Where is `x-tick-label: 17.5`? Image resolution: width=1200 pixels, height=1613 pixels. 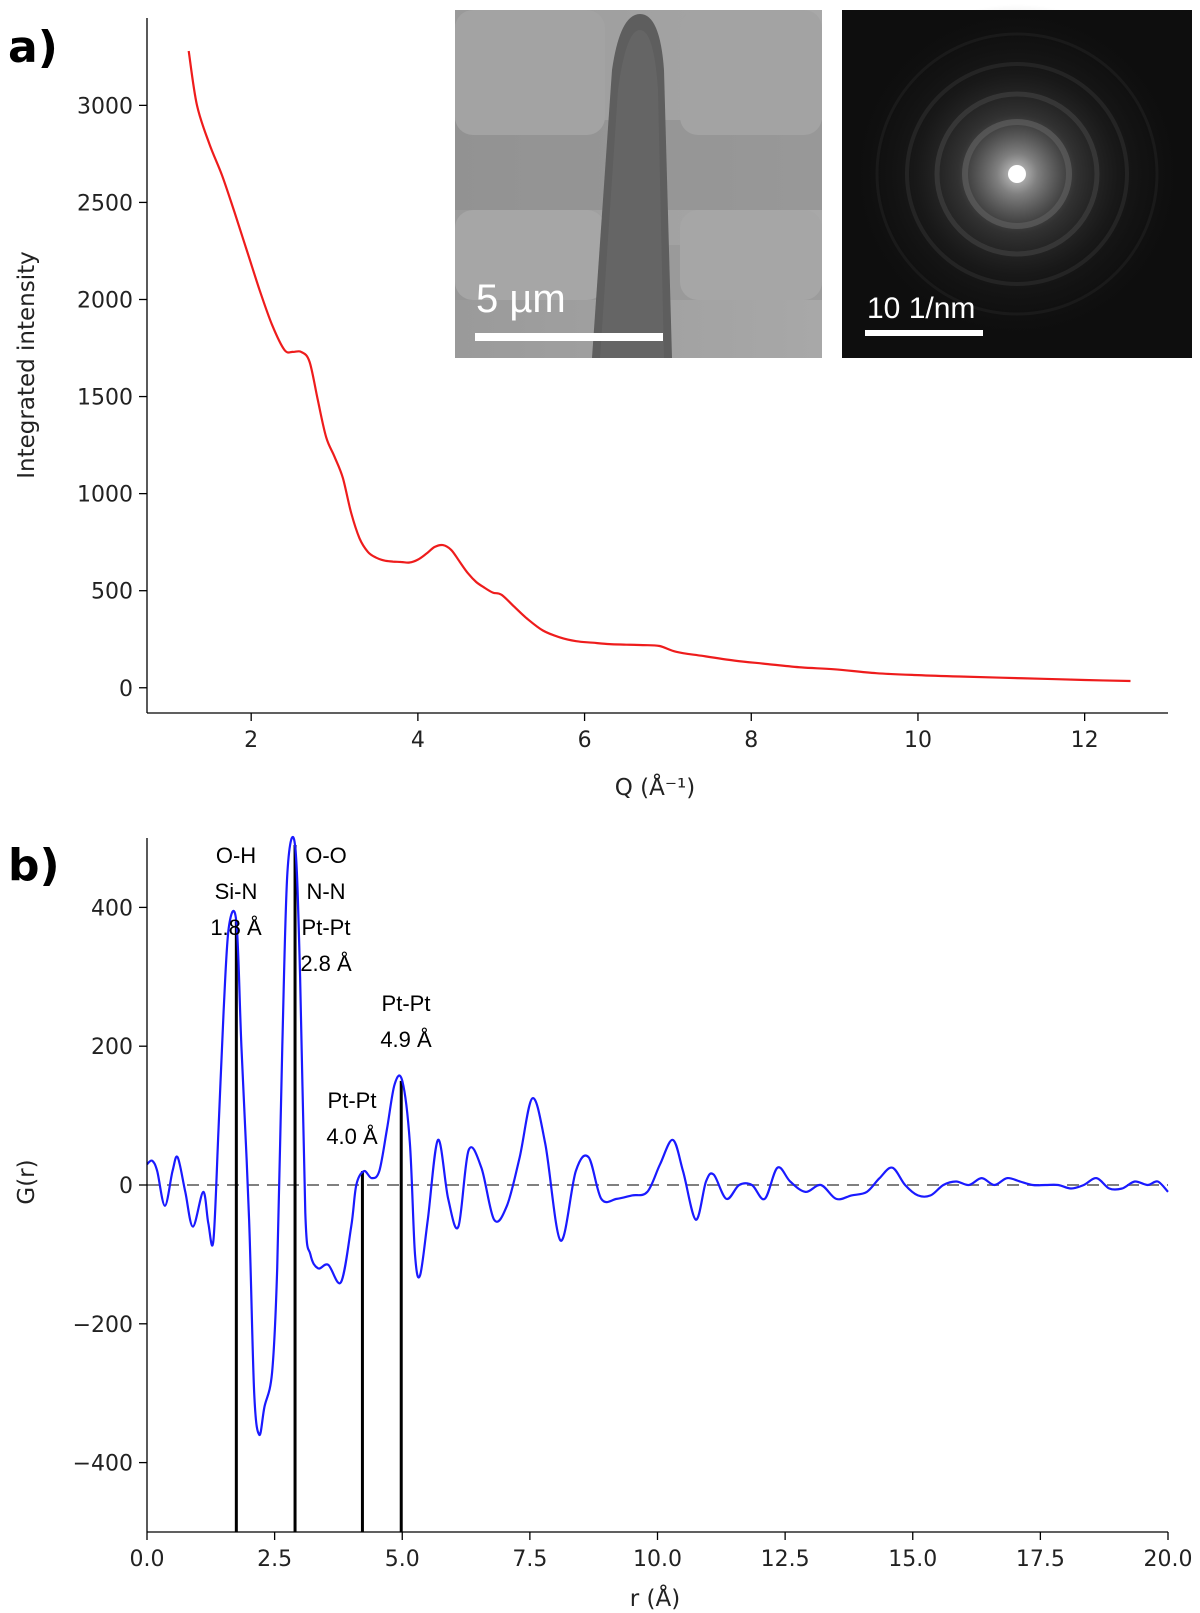 x-tick-label: 17.5 is located at coordinates (1040, 1559).